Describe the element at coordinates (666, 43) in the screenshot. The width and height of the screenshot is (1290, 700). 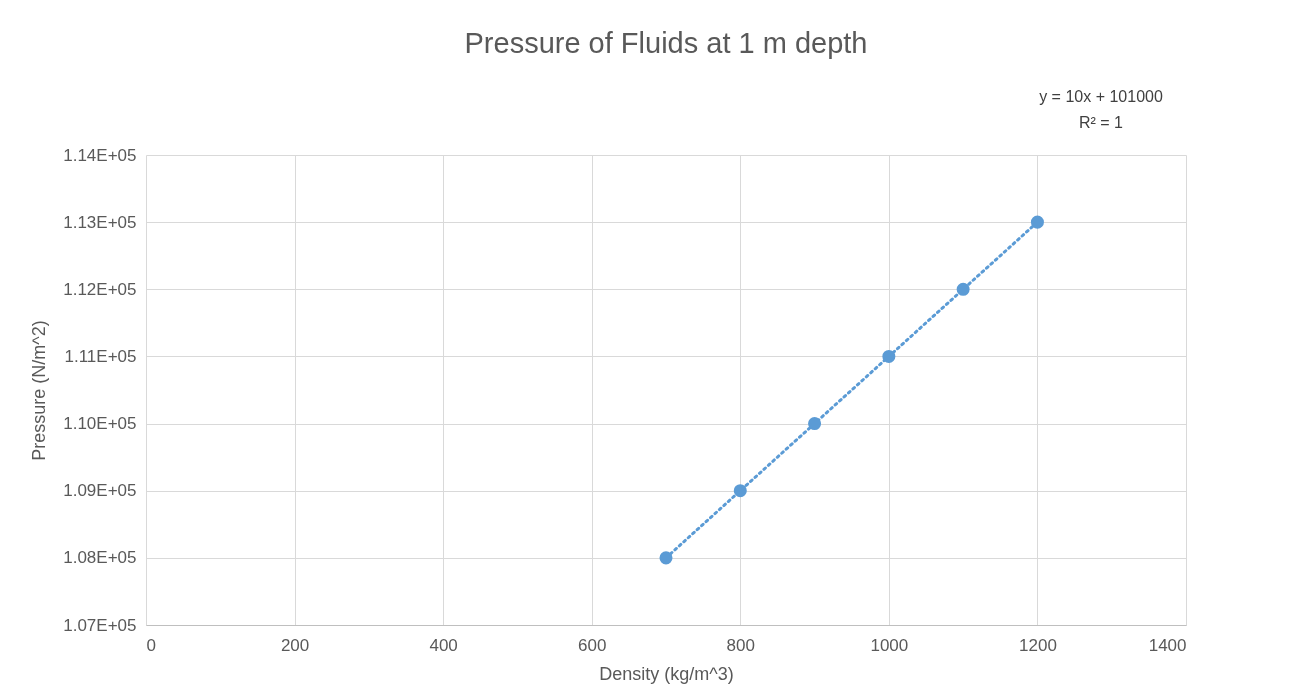
I see `chart-title: Pressure of Fluids at 1 m depth` at that location.